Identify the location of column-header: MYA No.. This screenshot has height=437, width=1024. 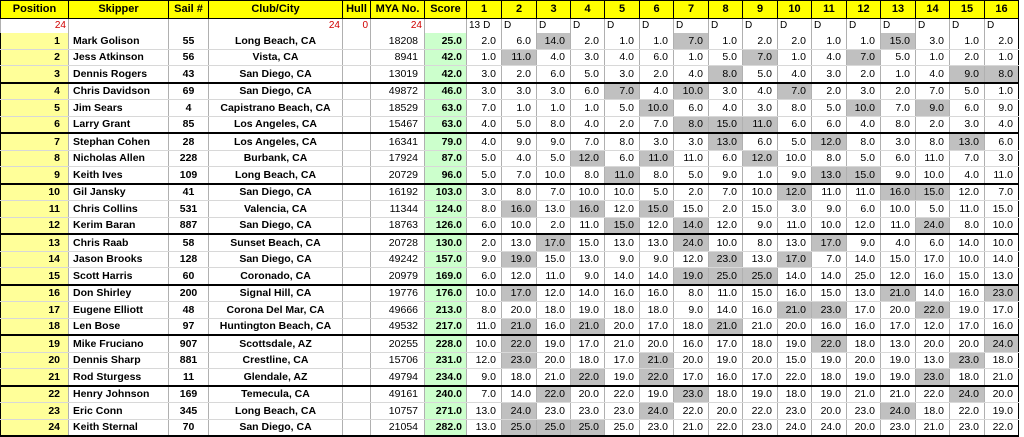
(397, 9).